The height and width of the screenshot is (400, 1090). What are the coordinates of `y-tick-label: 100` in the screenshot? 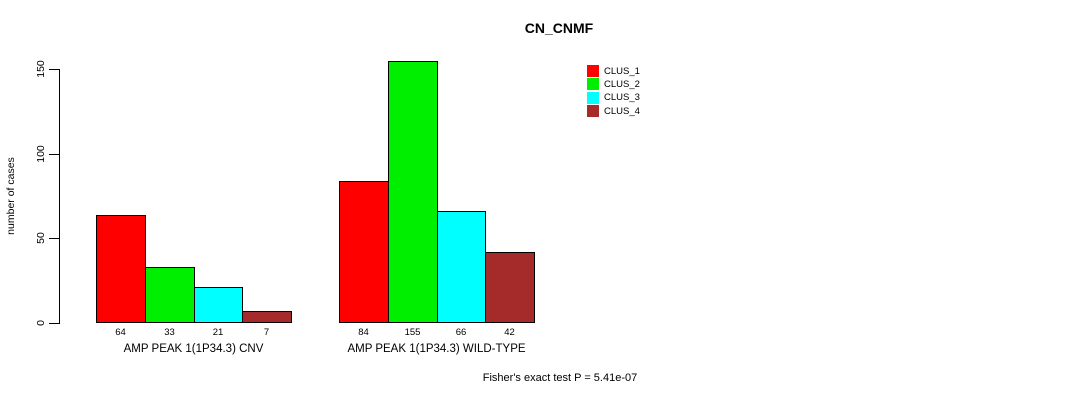 It's located at (41, 153).